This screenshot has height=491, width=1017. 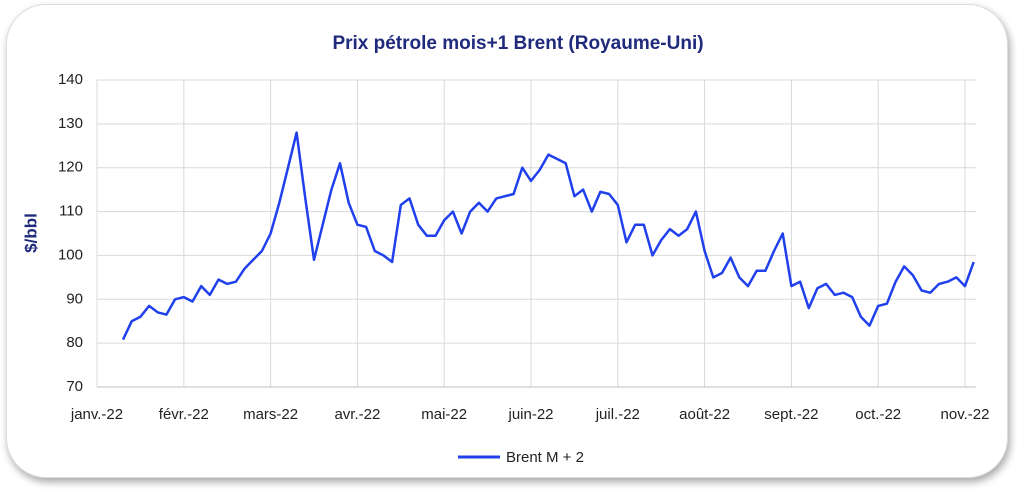 I want to click on x-tick-label: mai-22, so click(x=444, y=414).